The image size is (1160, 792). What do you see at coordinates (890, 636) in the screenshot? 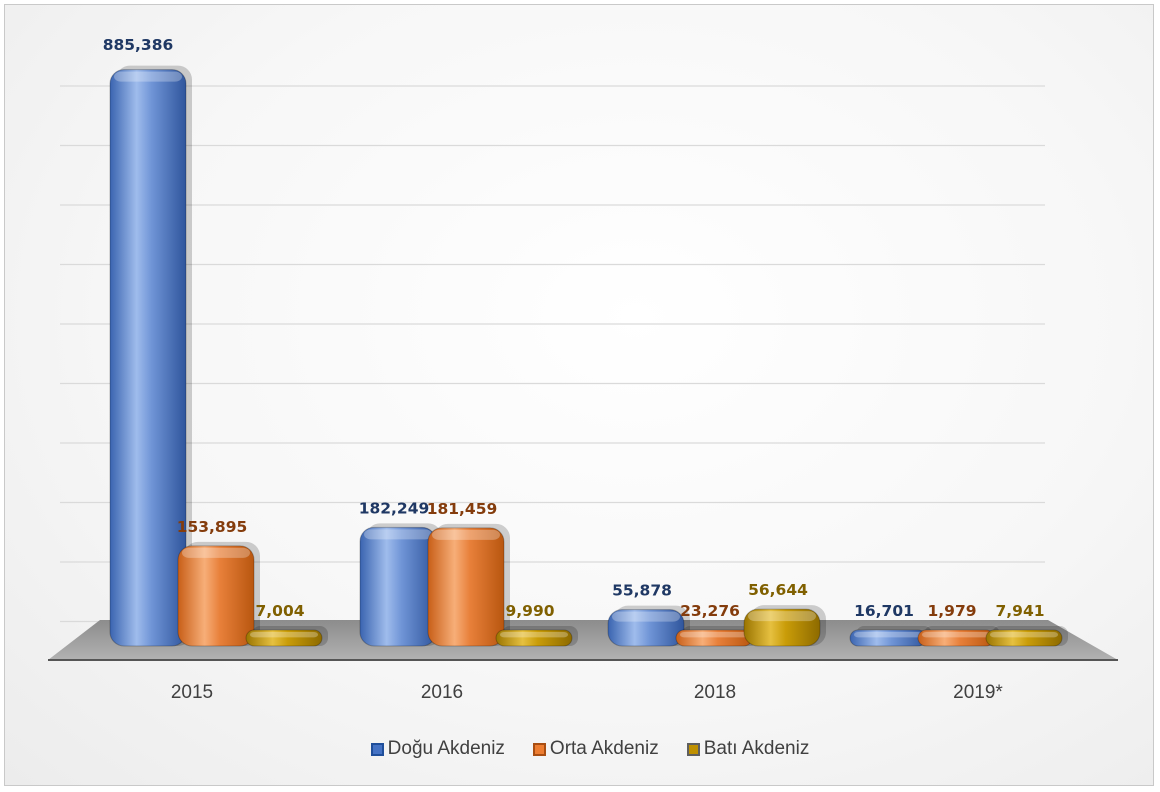
I see `bar-dogu-2019` at bounding box center [890, 636].